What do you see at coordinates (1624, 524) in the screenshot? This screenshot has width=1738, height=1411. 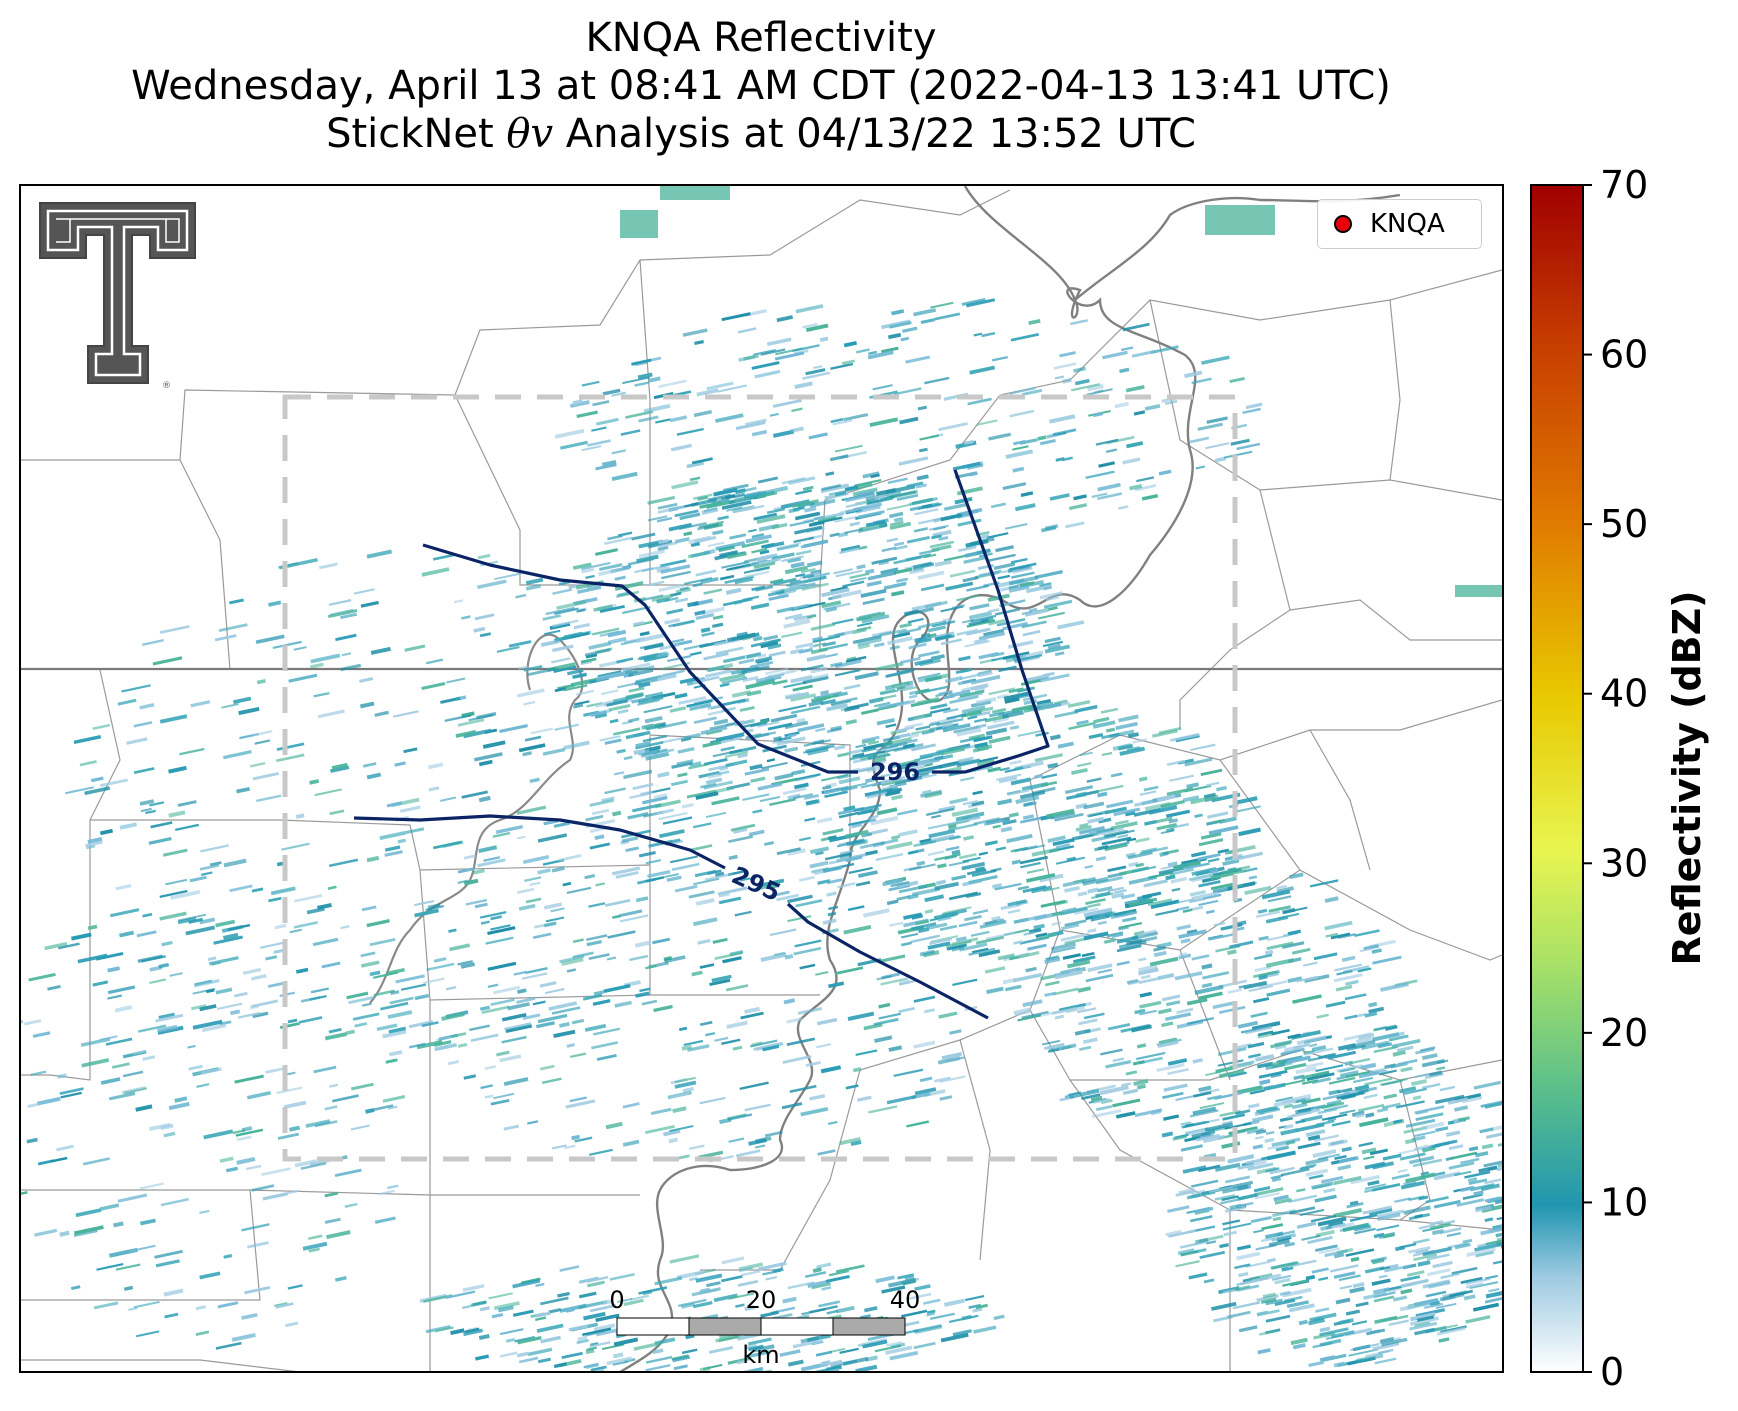 I see `colorbar-tick-50: 50` at bounding box center [1624, 524].